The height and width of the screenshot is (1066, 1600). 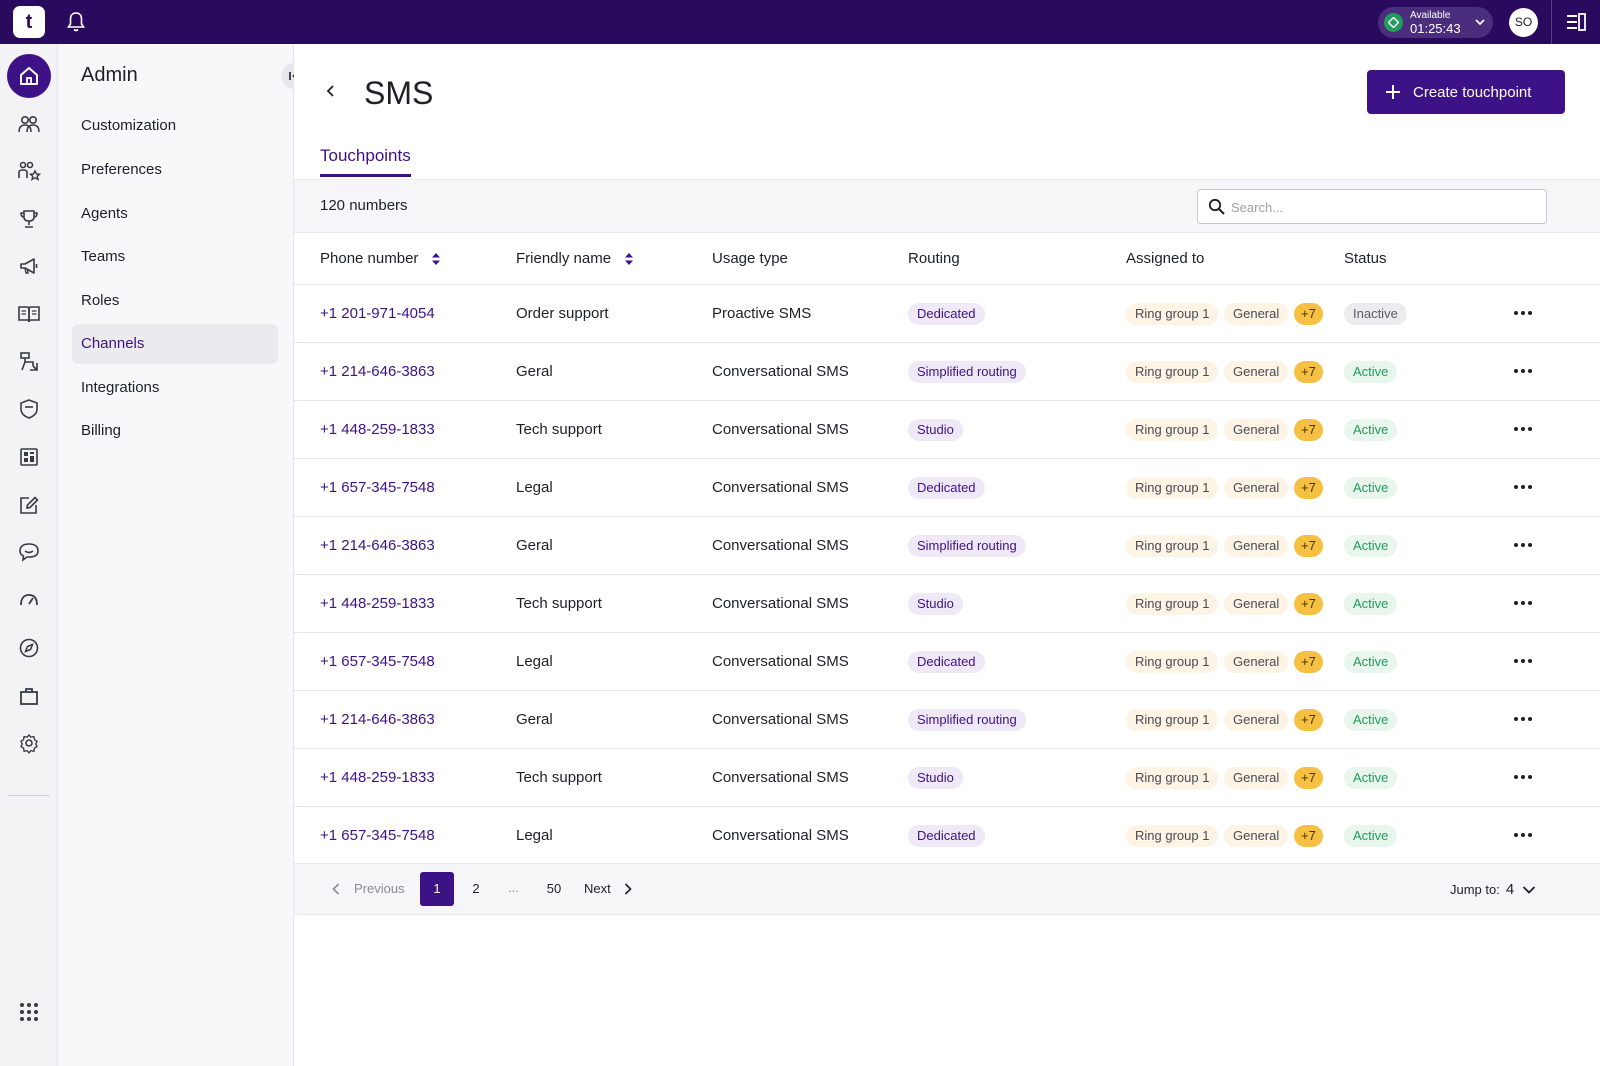 What do you see at coordinates (77, 22) in the screenshot?
I see `notification-bell-icon` at bounding box center [77, 22].